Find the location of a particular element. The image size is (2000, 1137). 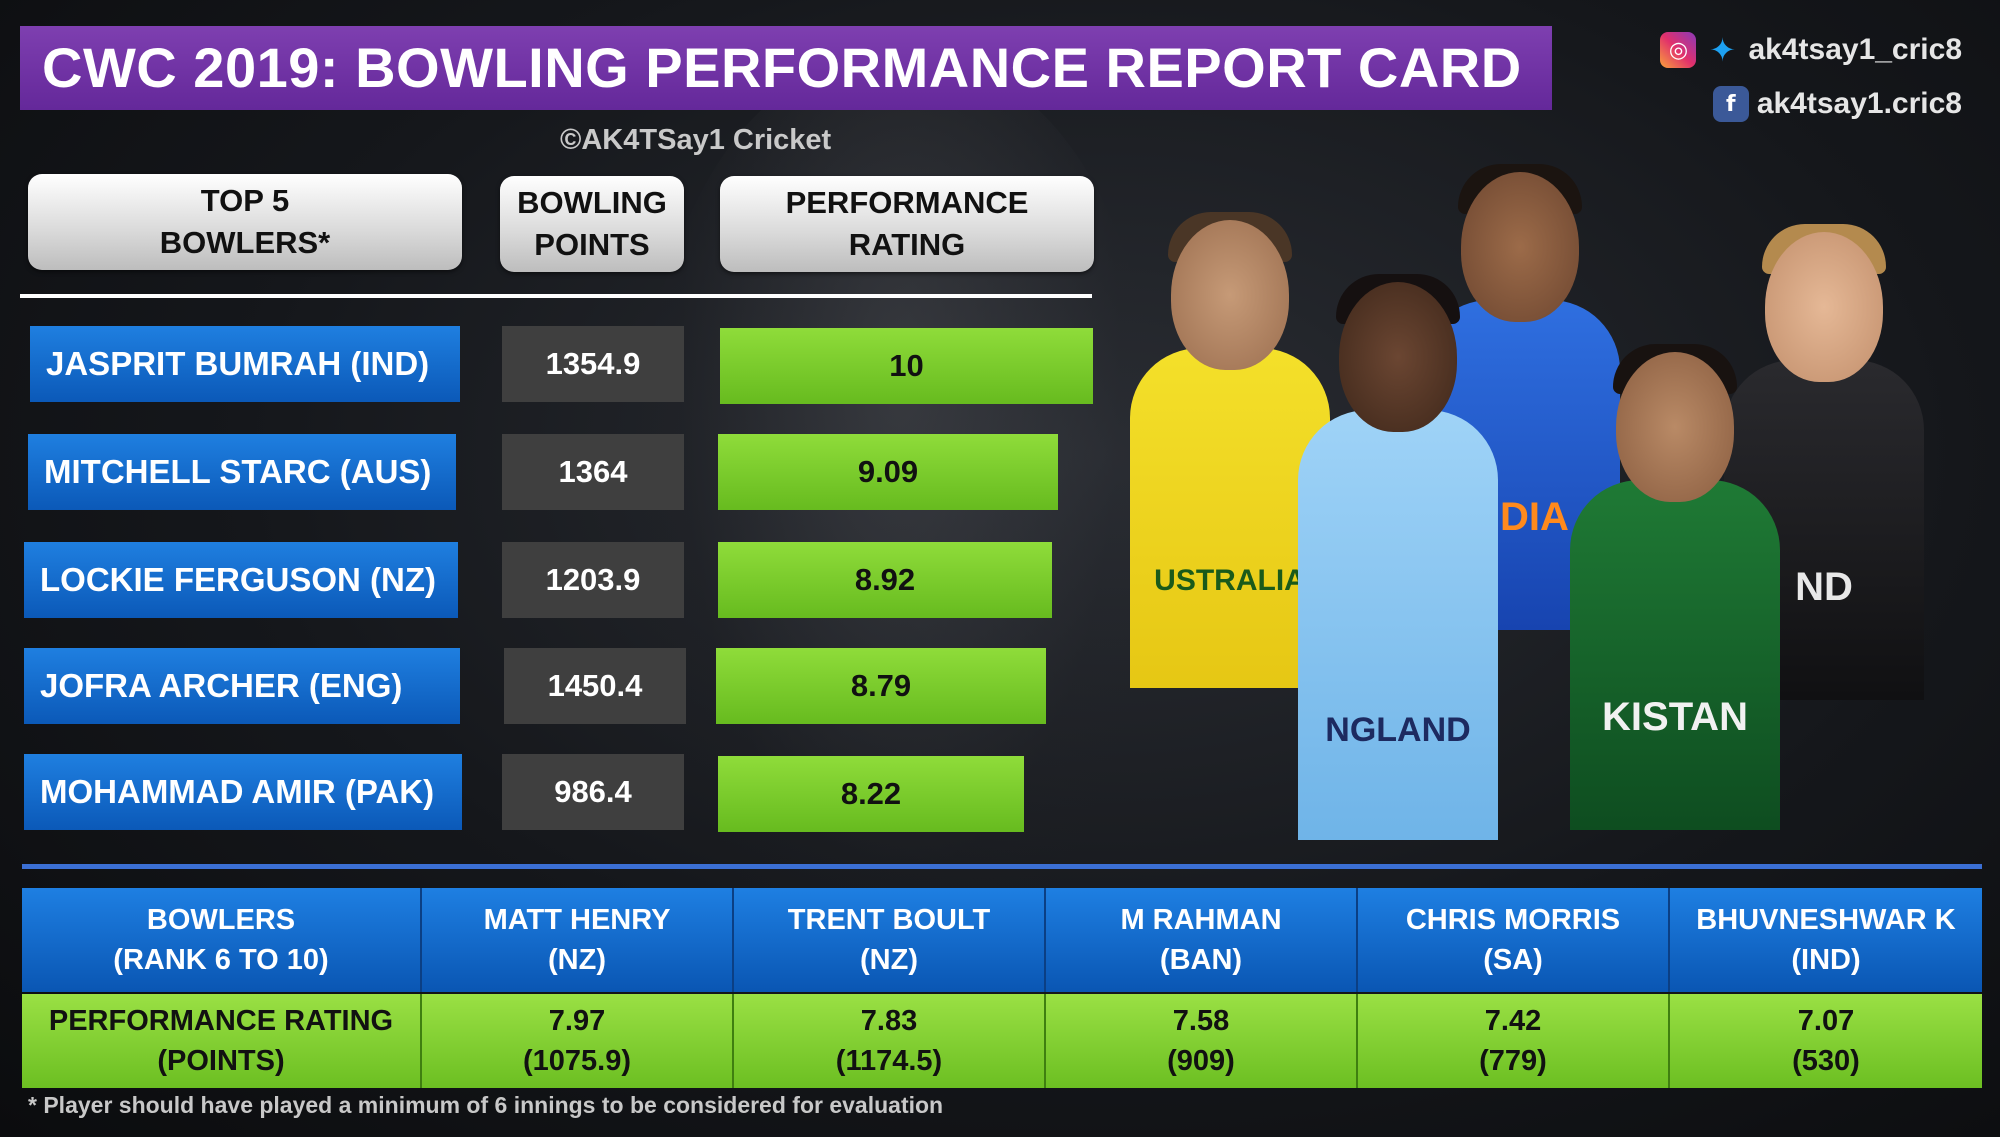

bowler-name-2: MITCHELL STARC (AUS) is located at coordinates (242, 472).